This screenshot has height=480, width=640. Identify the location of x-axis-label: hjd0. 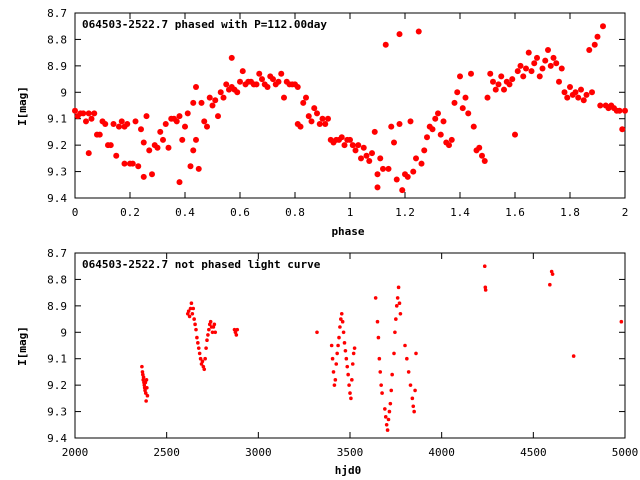
(348, 470).